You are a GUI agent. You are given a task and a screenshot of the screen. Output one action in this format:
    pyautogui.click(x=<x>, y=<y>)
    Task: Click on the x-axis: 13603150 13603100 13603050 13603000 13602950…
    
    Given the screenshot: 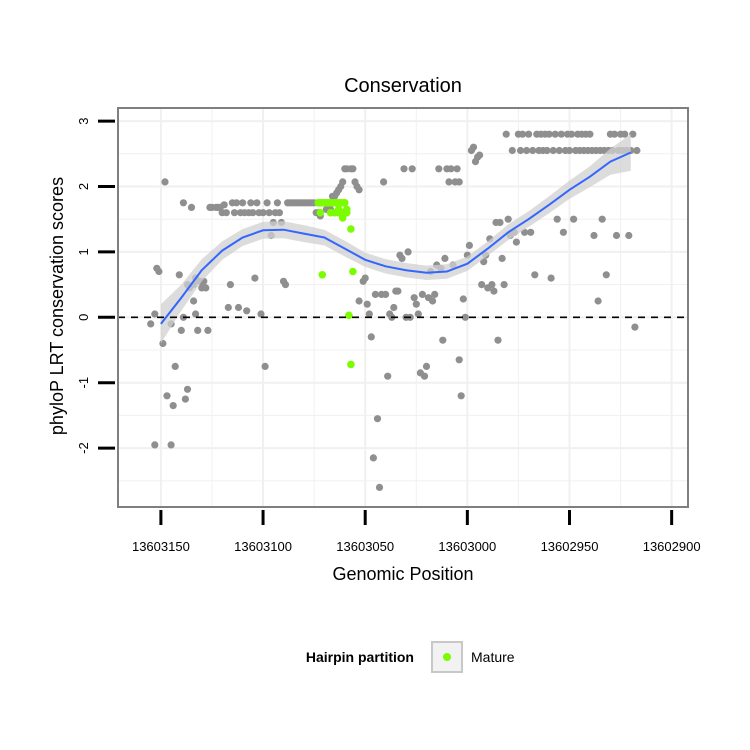 What is the action you would take?
    pyautogui.click(x=416, y=532)
    